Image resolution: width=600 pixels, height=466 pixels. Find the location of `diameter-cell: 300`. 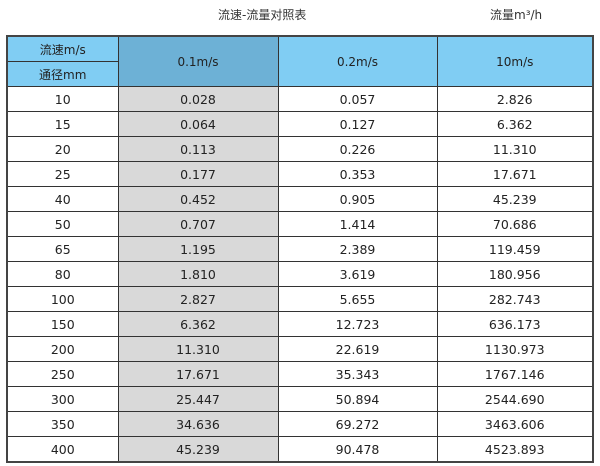

diameter-cell: 300 is located at coordinates (62, 399).